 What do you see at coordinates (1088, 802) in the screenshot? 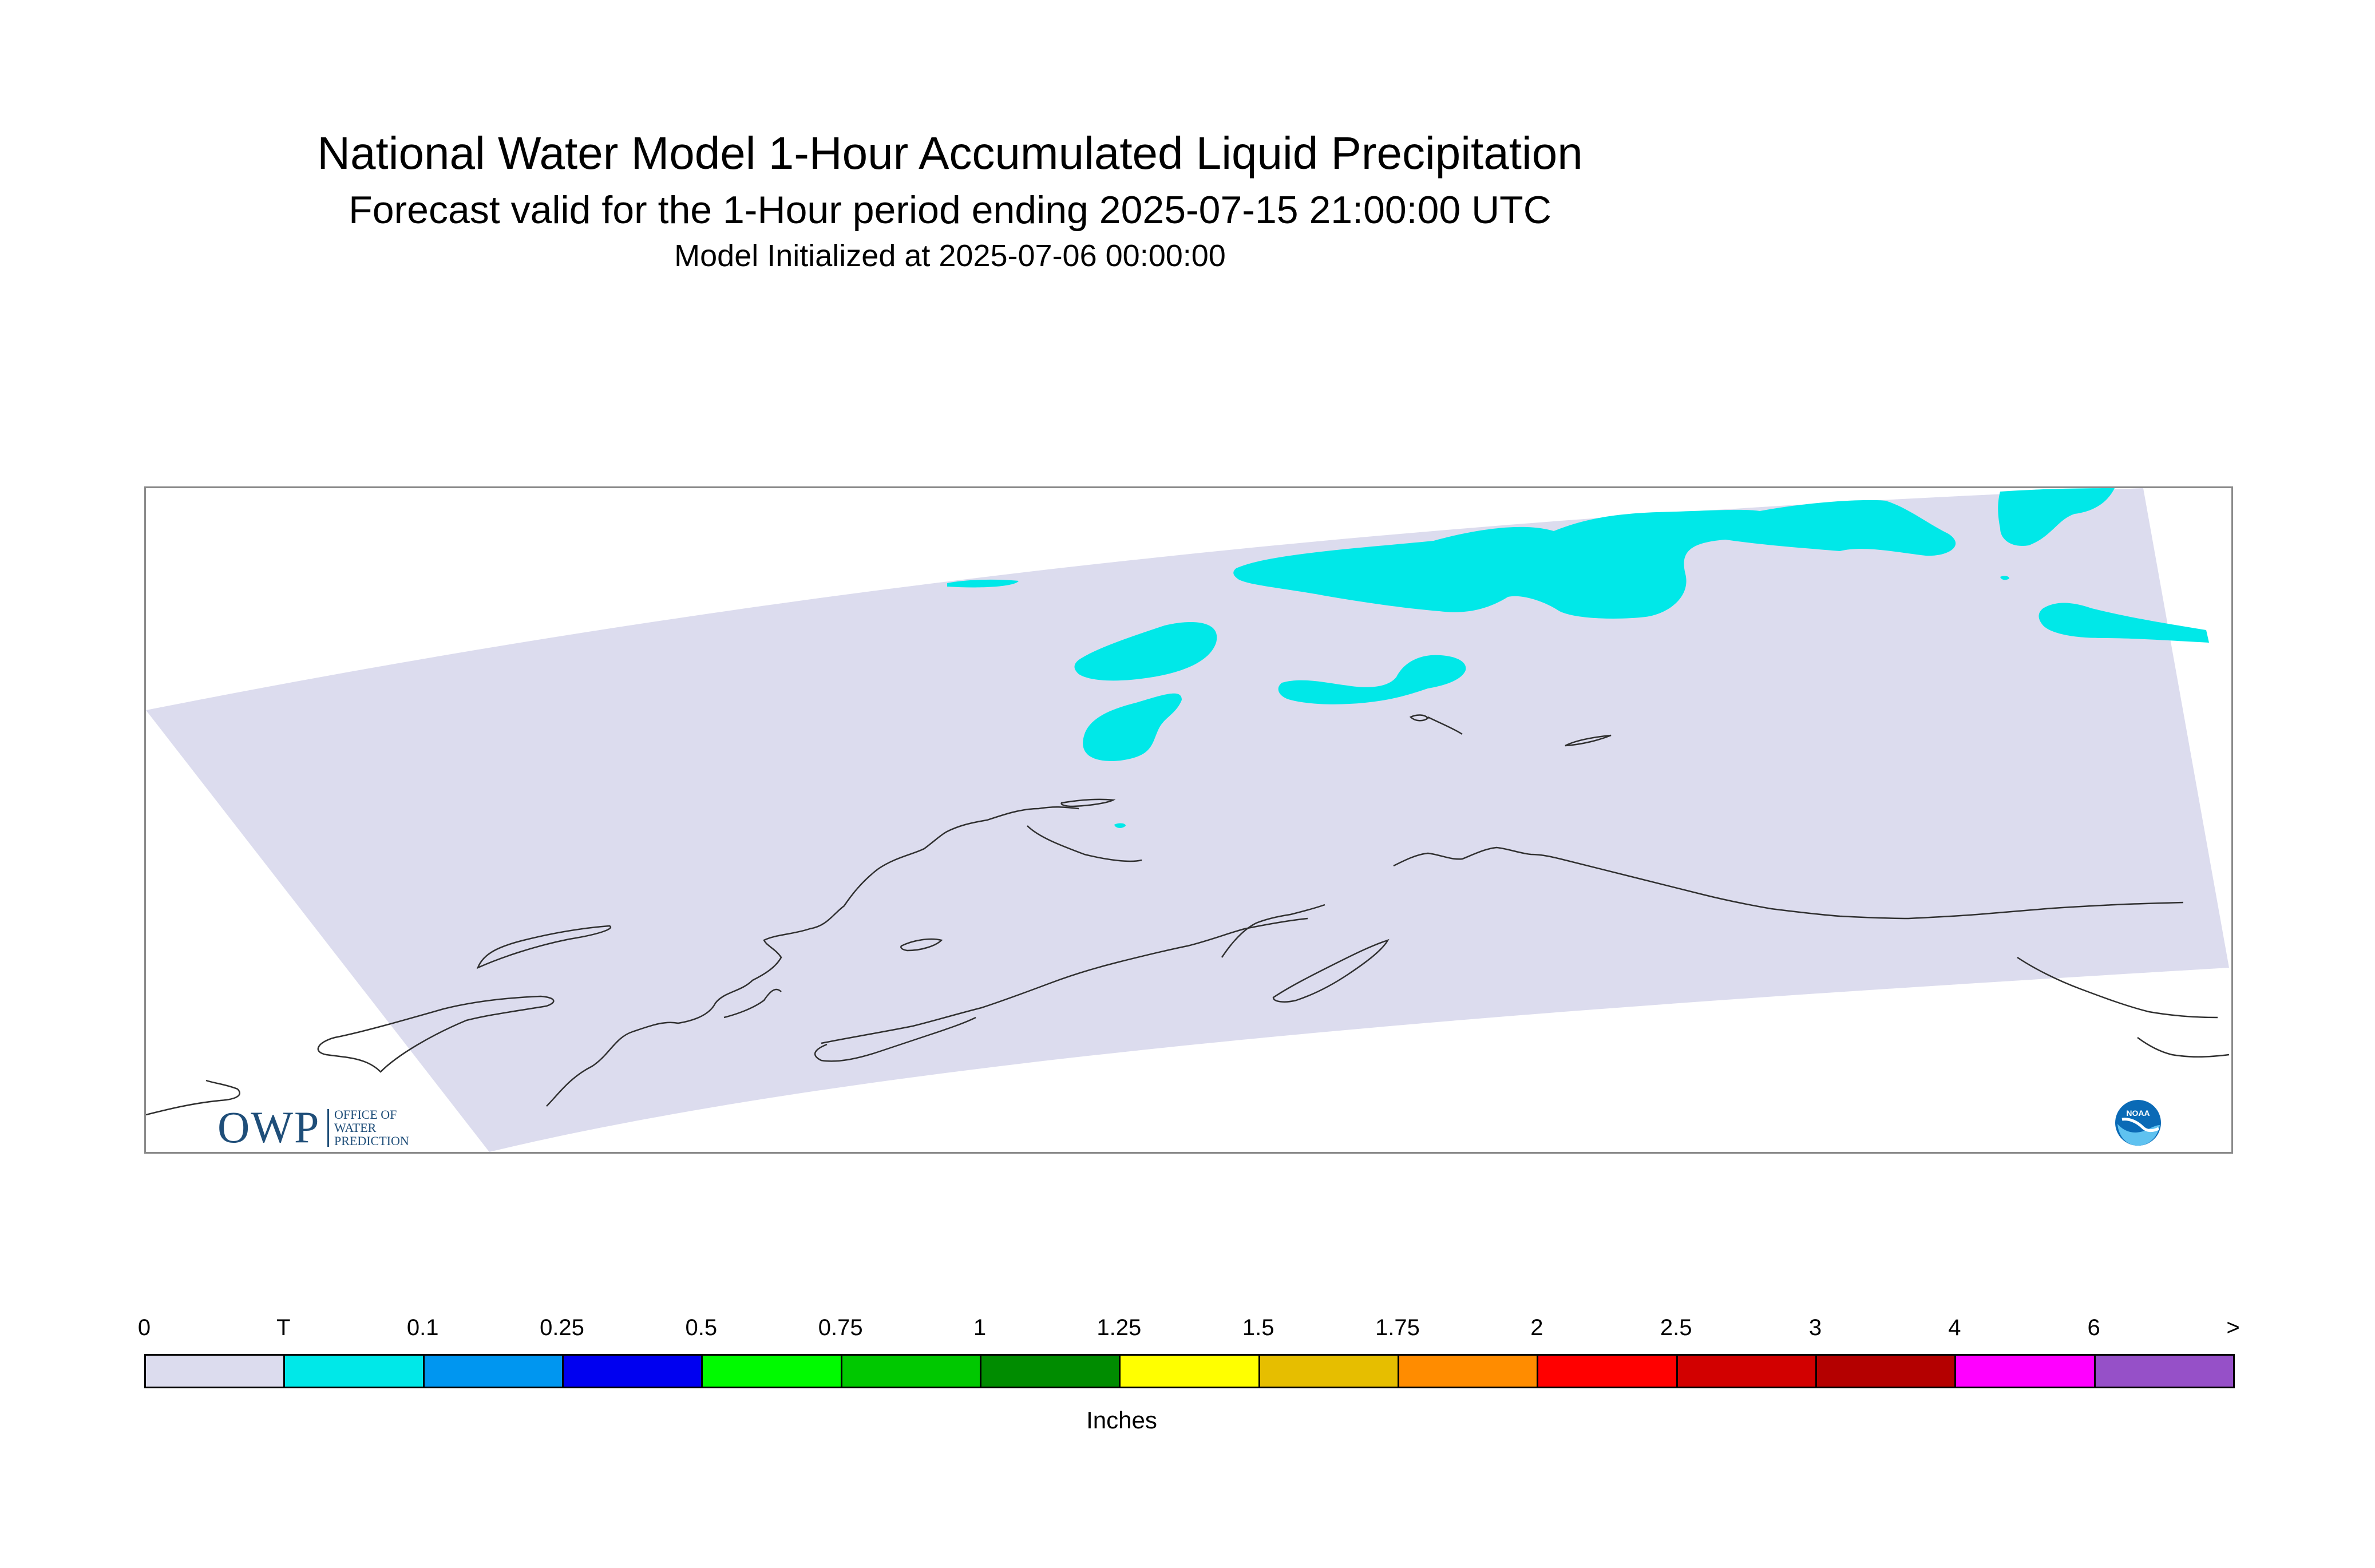
I see `coastline-st-lawrence-island` at bounding box center [1088, 802].